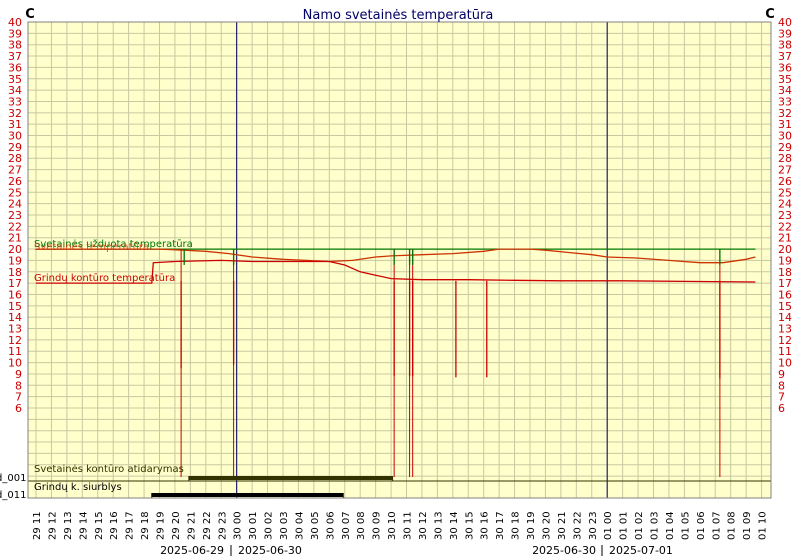 The image size is (800, 560). I want to click on x-tick-label: 29 22, so click(207, 525).